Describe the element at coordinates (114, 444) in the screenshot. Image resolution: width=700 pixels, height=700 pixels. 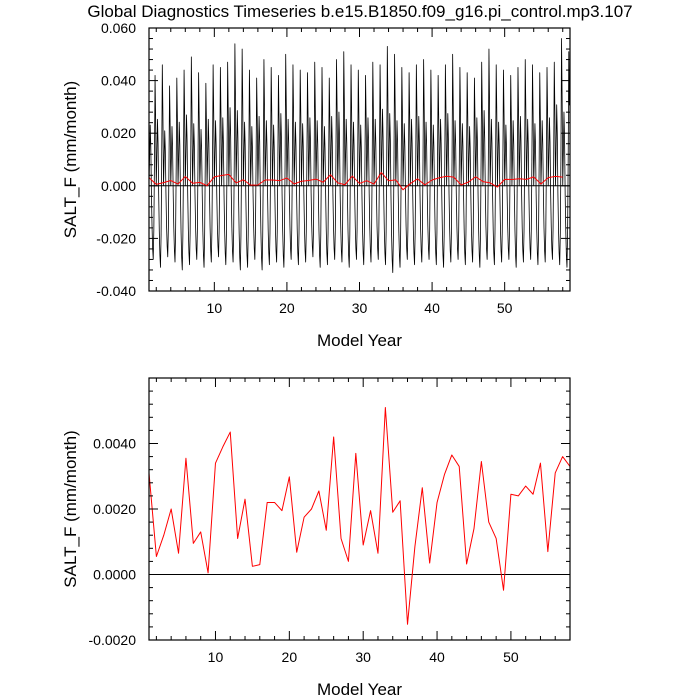
I see `y-tick-label: 0.0040` at that location.